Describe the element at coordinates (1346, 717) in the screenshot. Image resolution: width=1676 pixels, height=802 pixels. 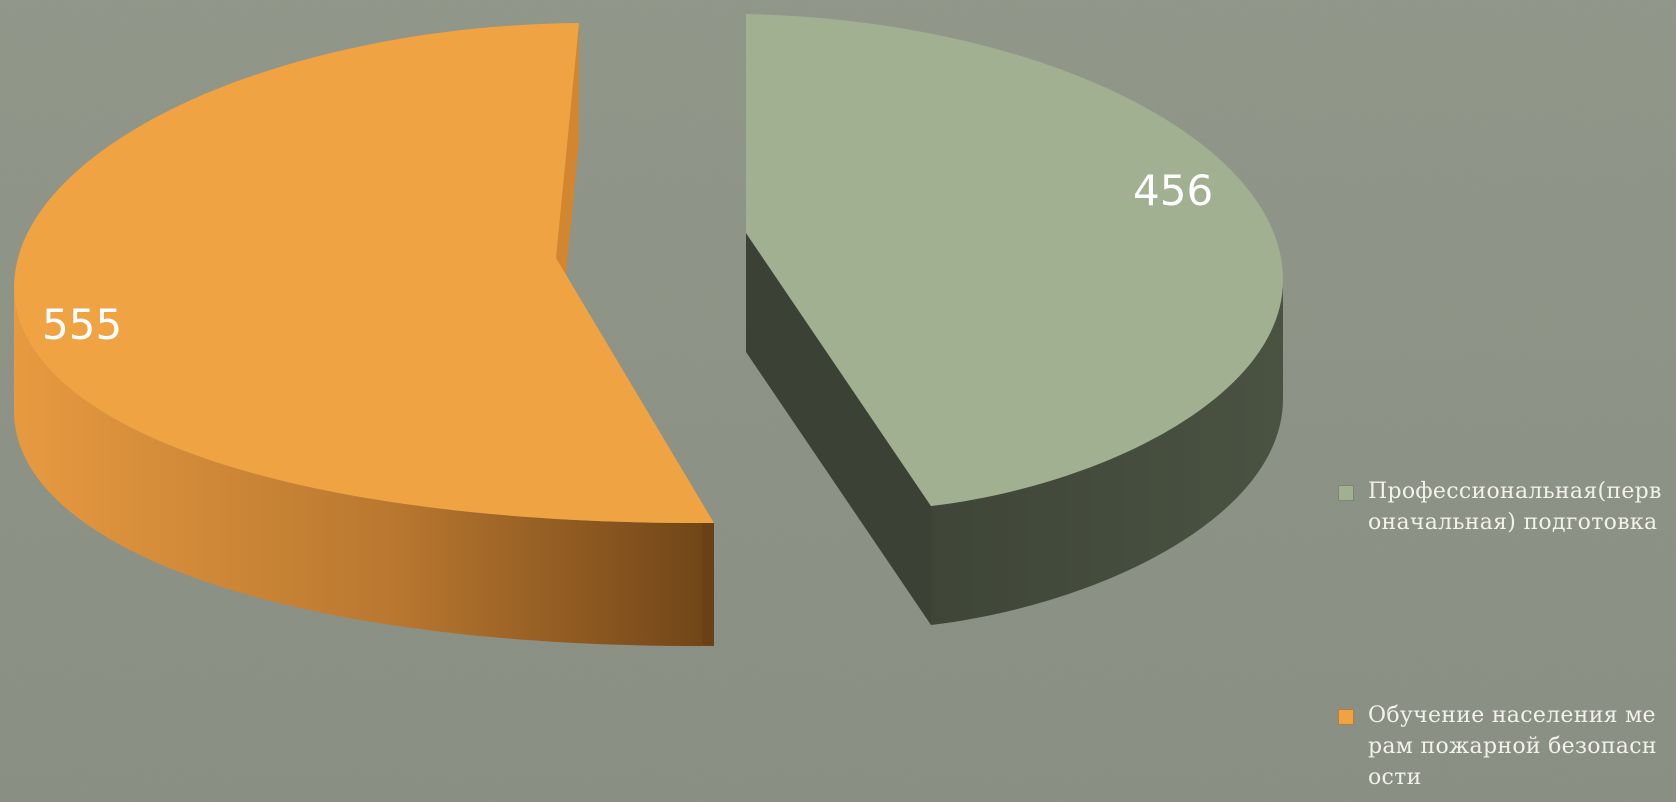
I see `legend-swatch-public-training` at that location.